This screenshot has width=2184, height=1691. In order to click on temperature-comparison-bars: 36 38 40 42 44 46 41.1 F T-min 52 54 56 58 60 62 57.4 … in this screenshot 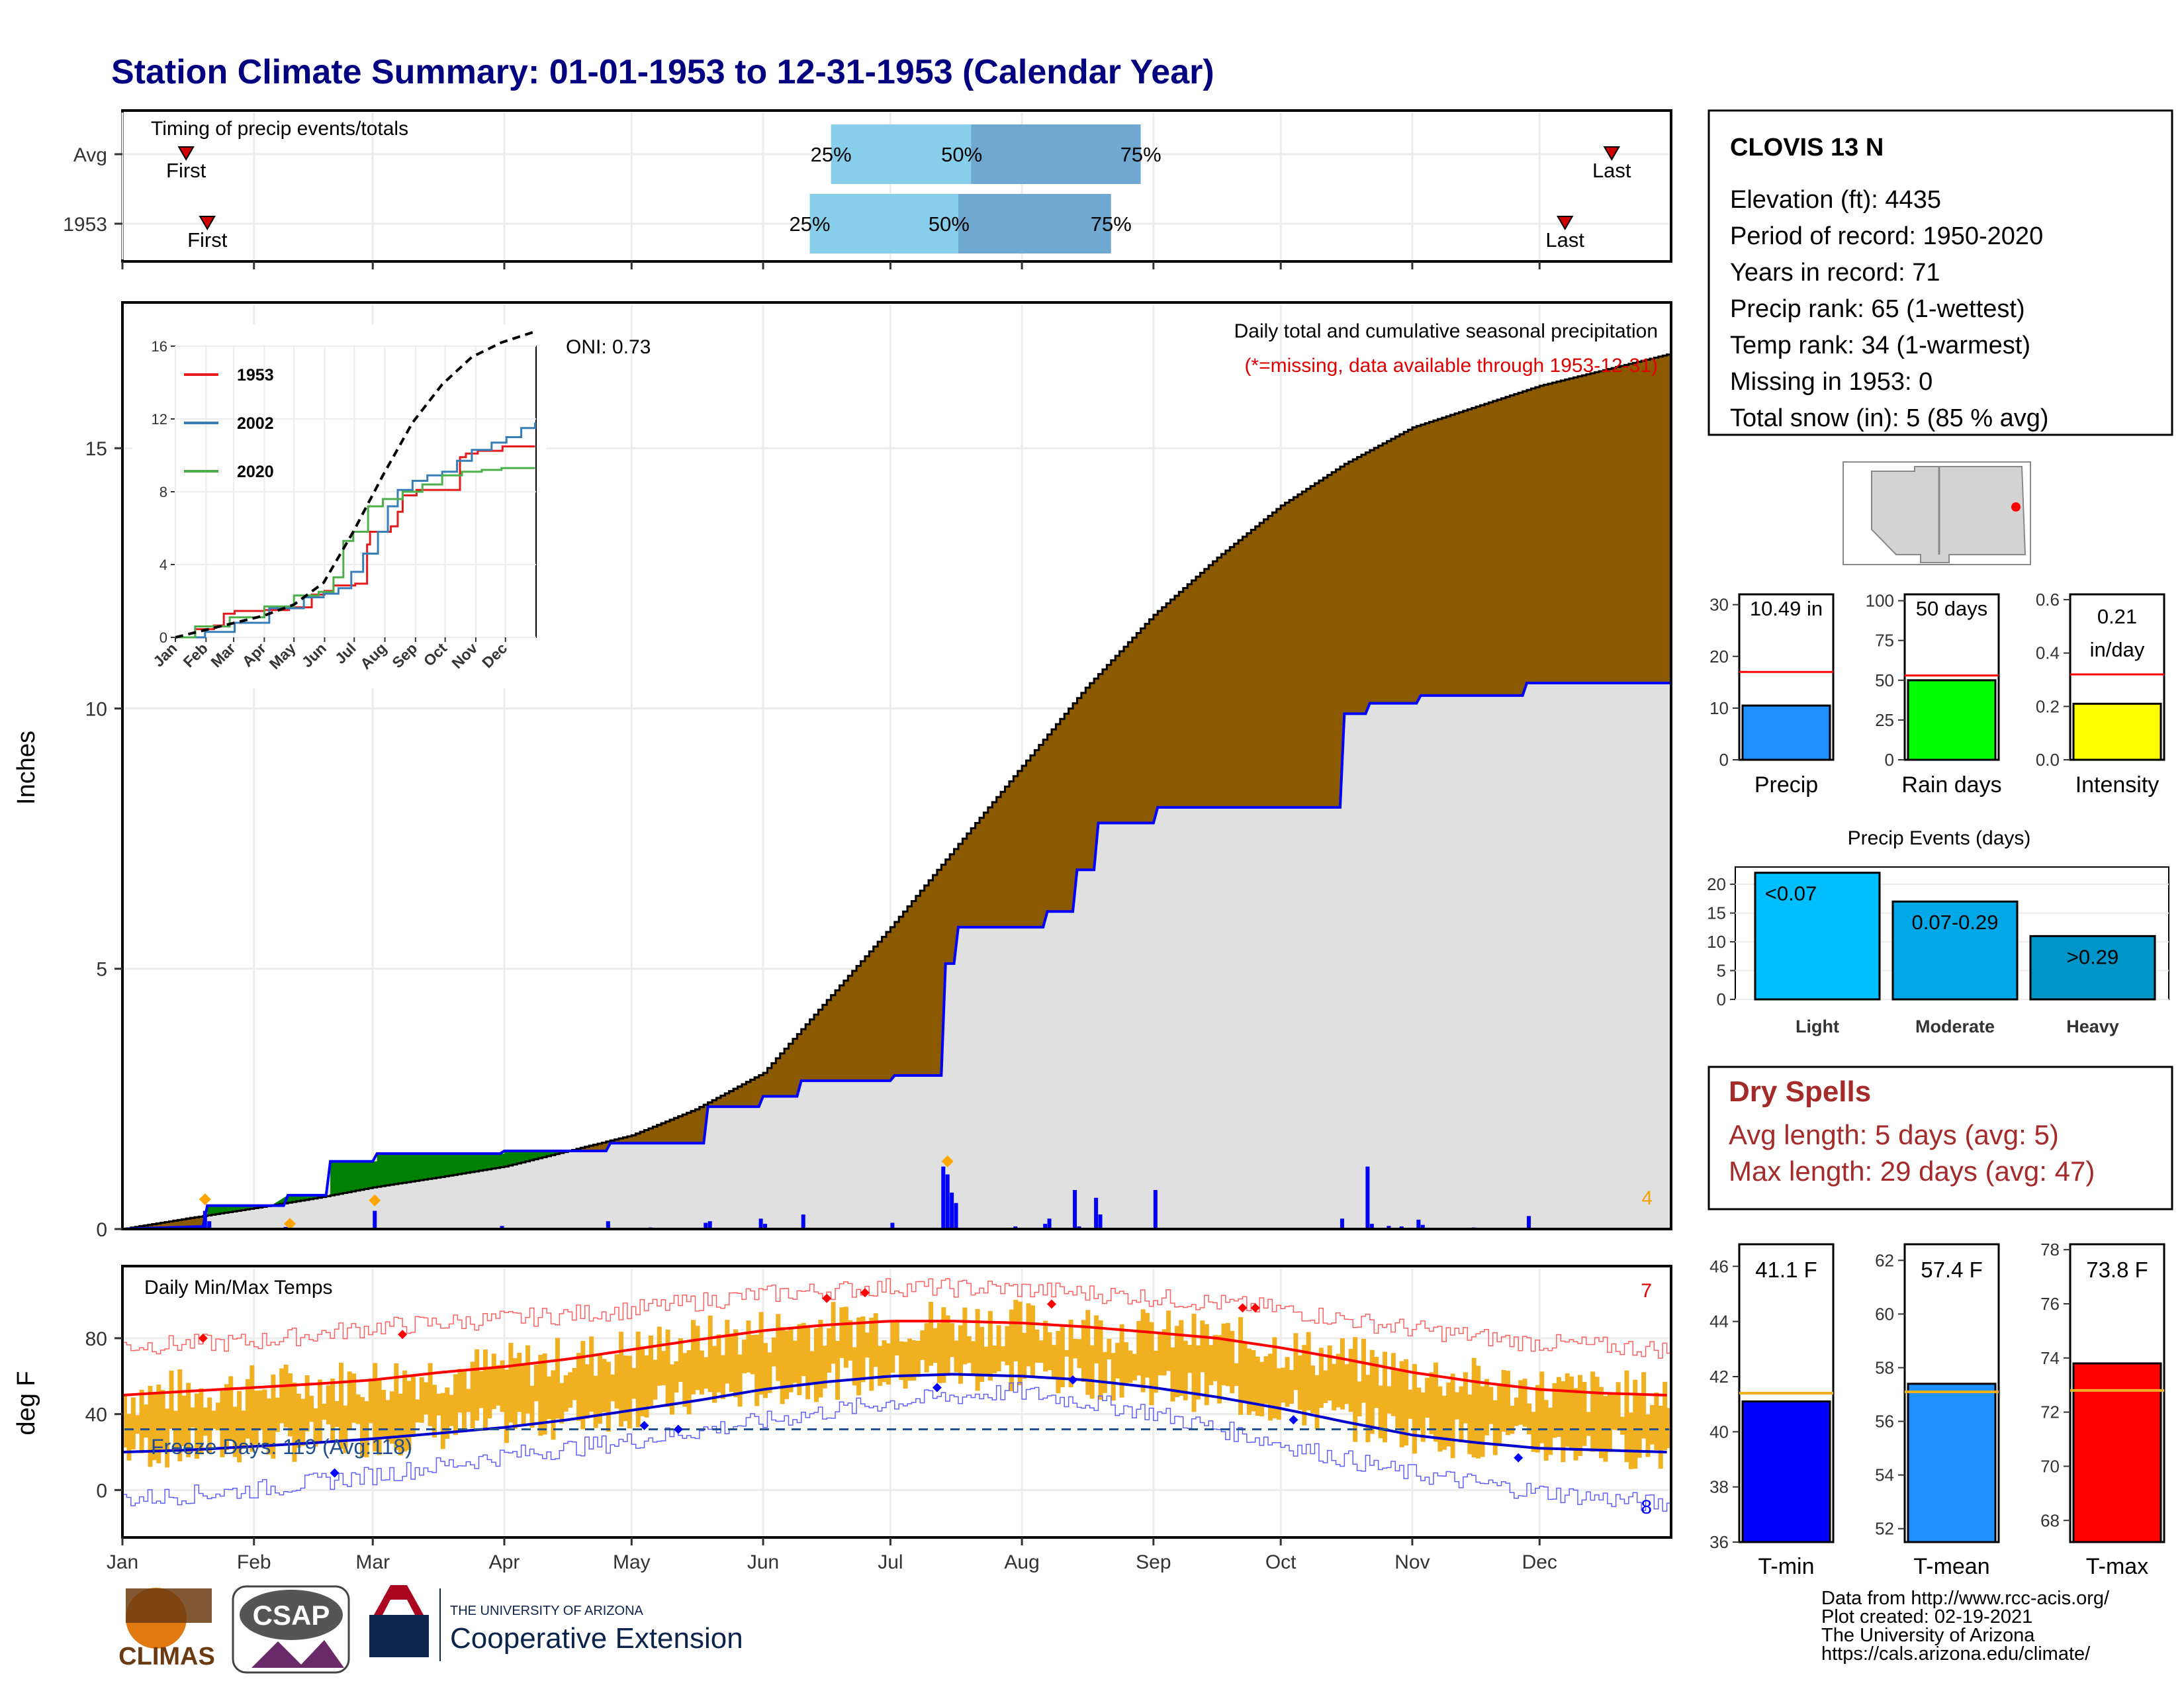, I will do `click(1937, 1409)`.